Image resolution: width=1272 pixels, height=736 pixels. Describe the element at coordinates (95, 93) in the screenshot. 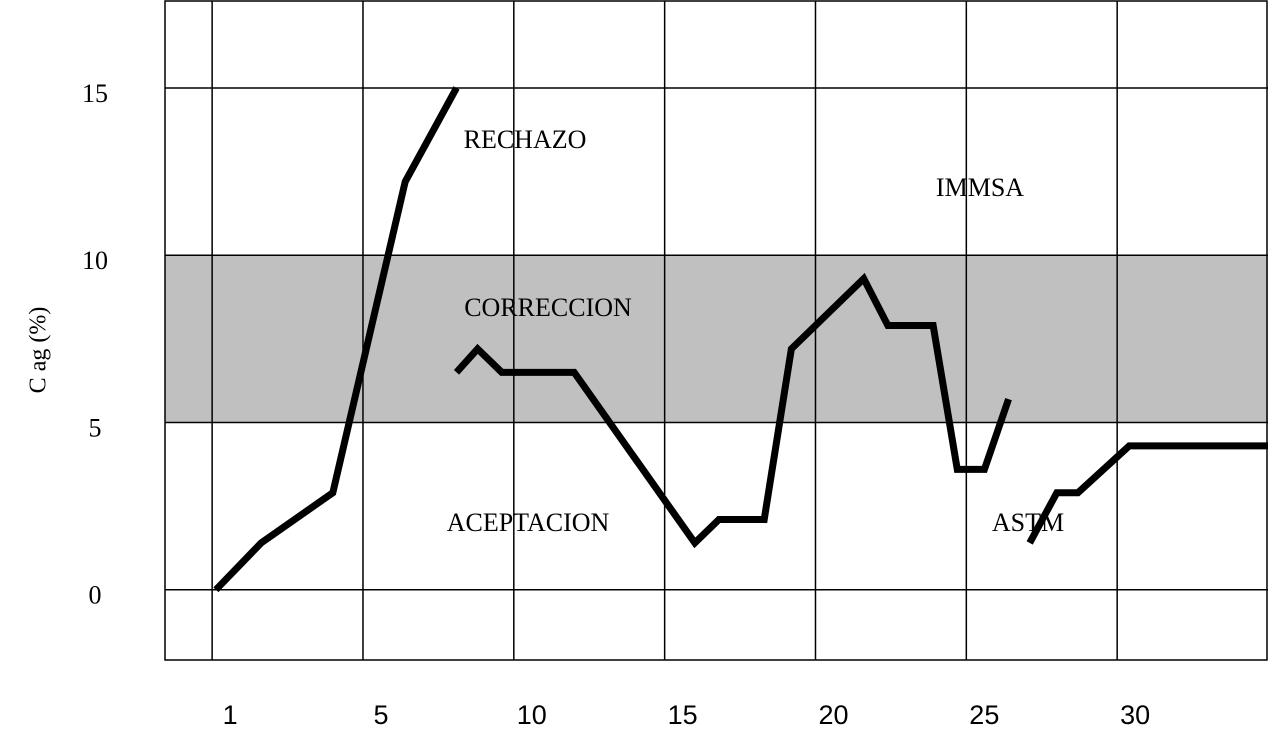

I see `y-tick-label: 15` at that location.